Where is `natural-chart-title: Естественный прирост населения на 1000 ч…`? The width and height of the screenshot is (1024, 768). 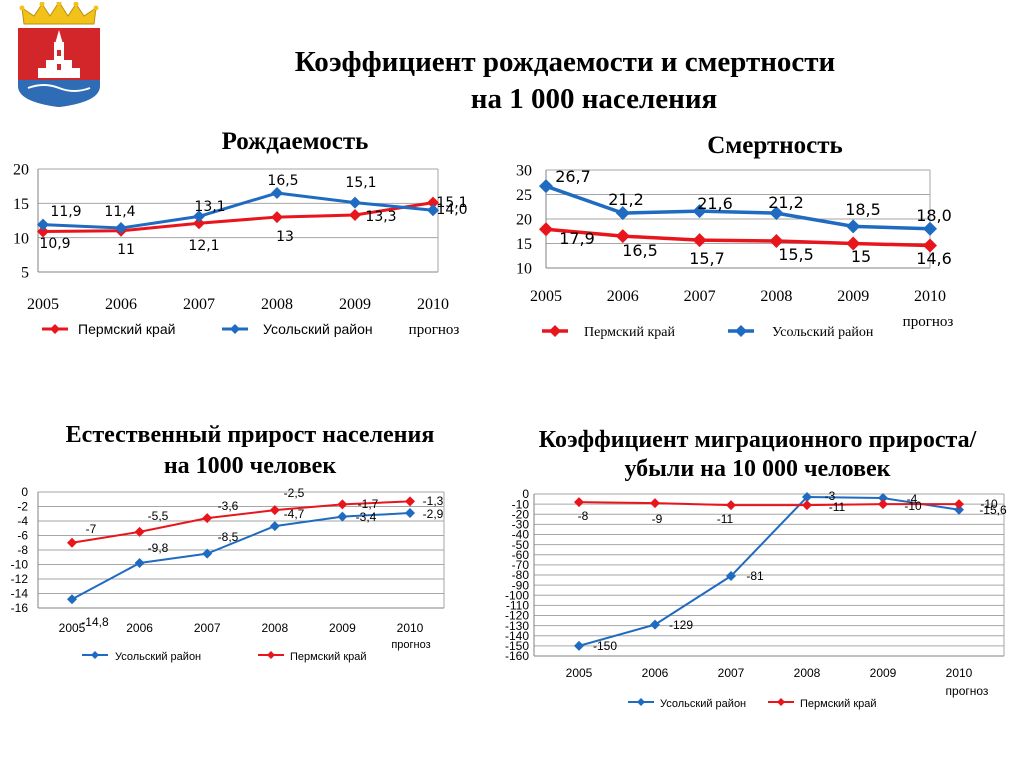
natural-chart-title: Естественный прирост населения на 1000 ч… is located at coordinates (250, 450).